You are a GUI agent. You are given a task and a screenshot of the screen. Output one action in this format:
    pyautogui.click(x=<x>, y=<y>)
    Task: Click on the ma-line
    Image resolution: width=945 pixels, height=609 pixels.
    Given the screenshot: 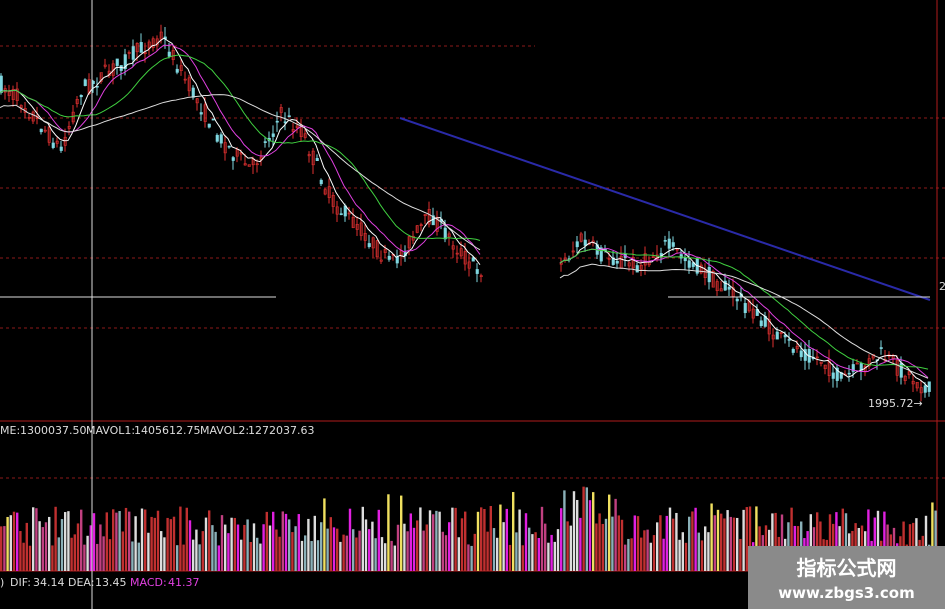 What is the action you would take?
    pyautogui.click(x=744, y=321)
    